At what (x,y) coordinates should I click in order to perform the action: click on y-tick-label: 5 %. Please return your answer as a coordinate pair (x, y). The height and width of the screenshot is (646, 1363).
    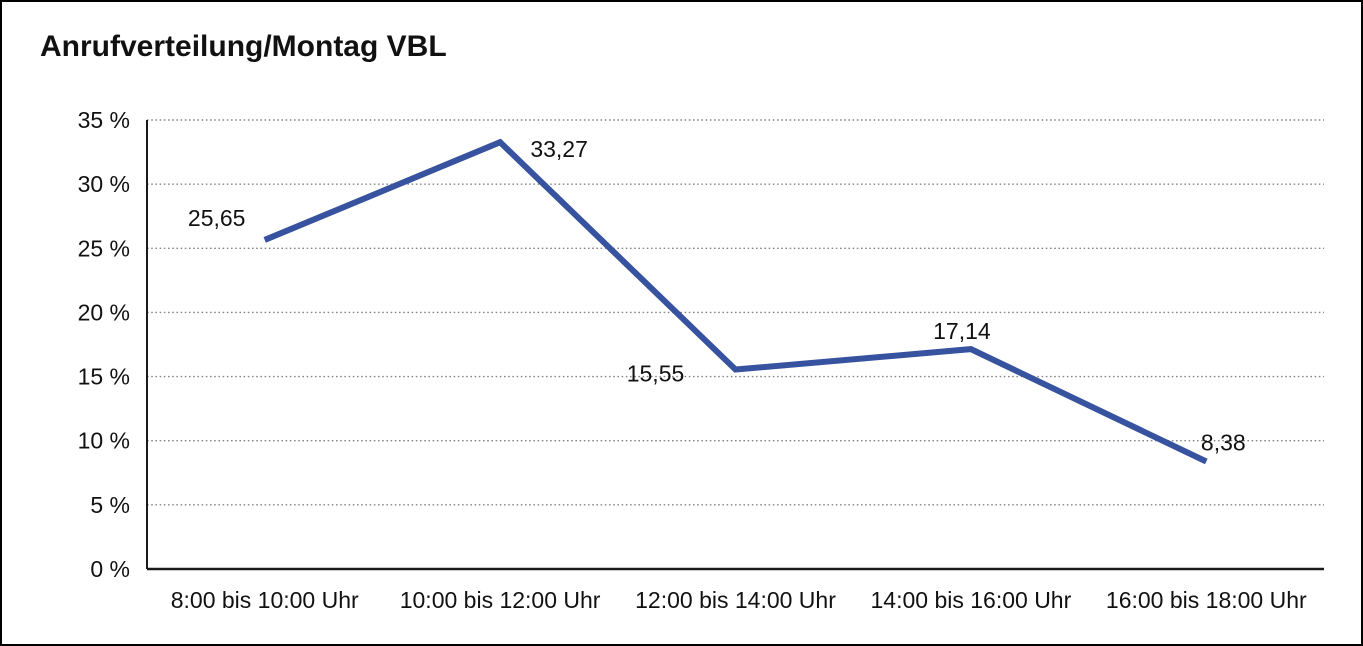
    Looking at the image, I should click on (110, 505).